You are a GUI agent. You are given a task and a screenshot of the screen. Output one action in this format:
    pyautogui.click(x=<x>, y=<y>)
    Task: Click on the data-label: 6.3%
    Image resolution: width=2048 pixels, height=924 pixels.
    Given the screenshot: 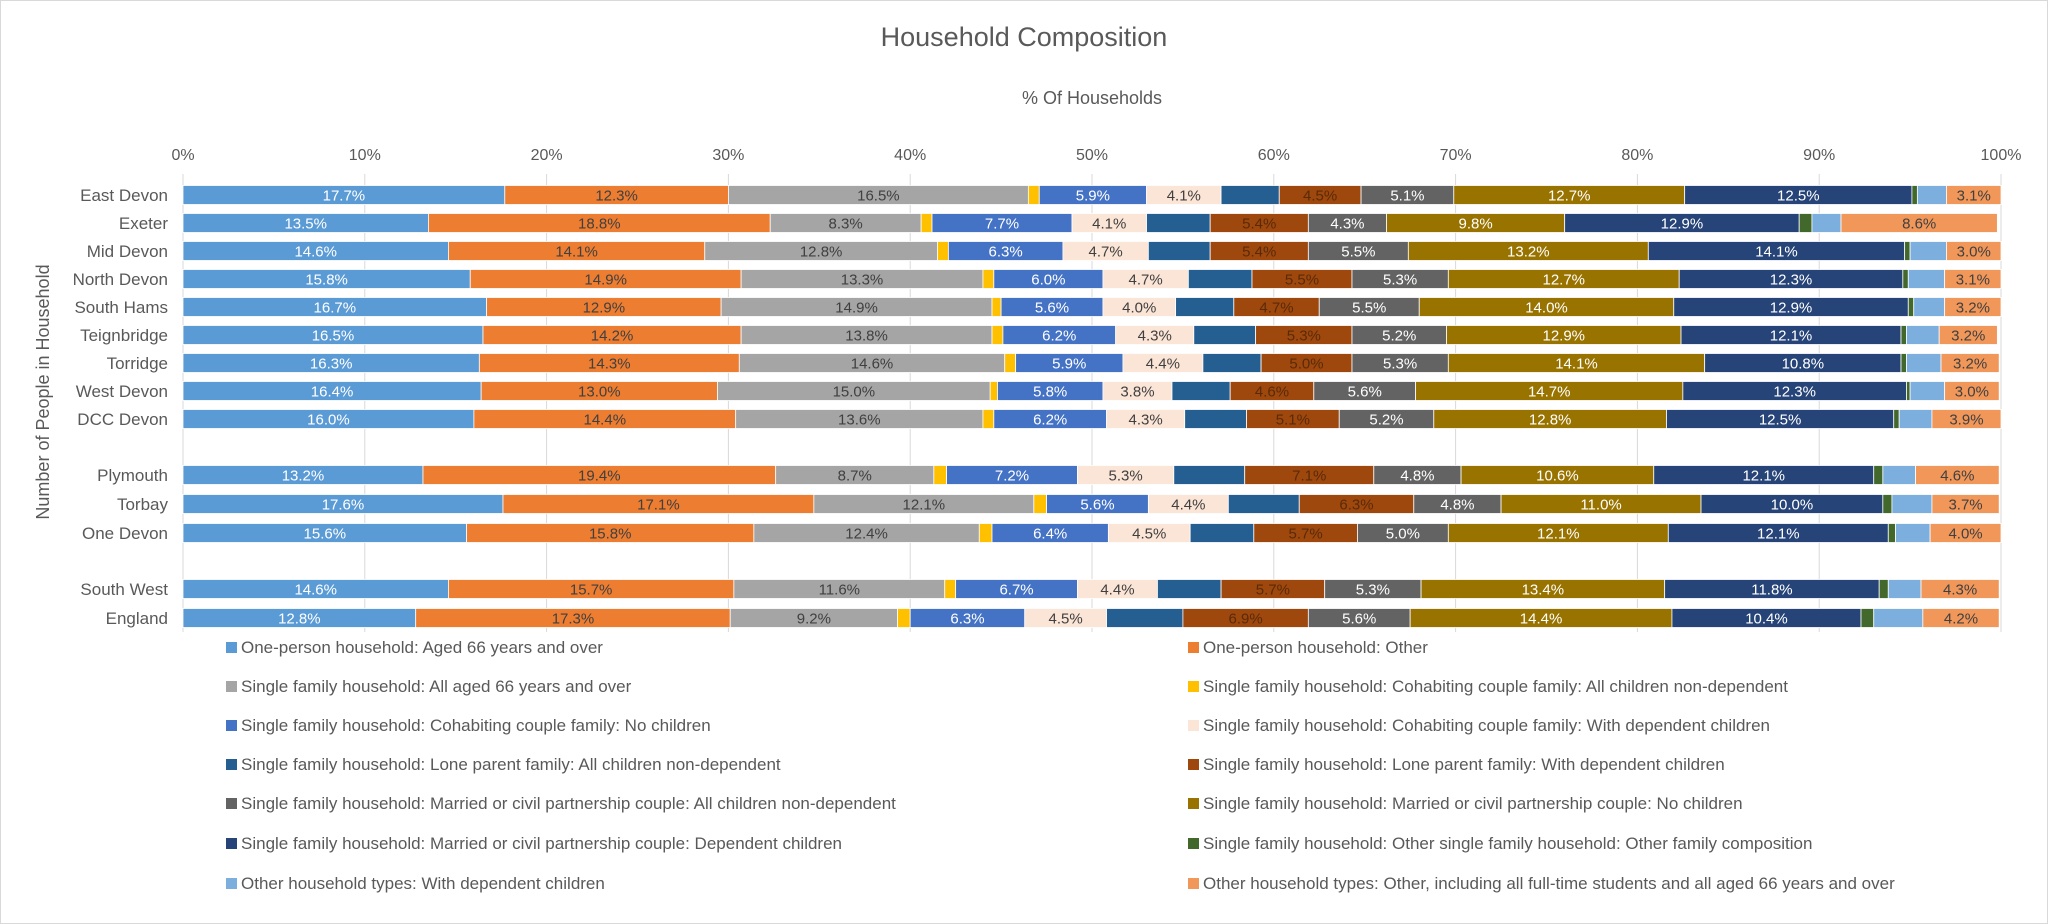 What is the action you would take?
    pyautogui.click(x=1356, y=505)
    